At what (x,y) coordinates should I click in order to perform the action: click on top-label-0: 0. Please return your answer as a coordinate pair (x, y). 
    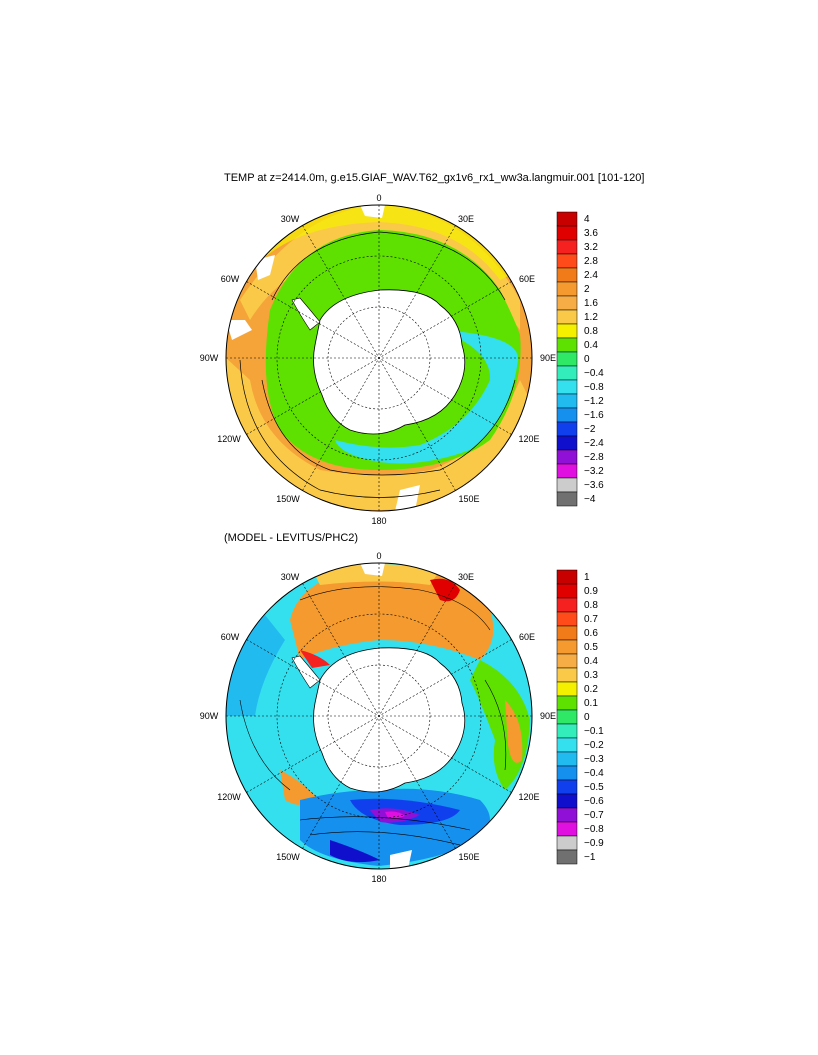
    Looking at the image, I should click on (378, 198).